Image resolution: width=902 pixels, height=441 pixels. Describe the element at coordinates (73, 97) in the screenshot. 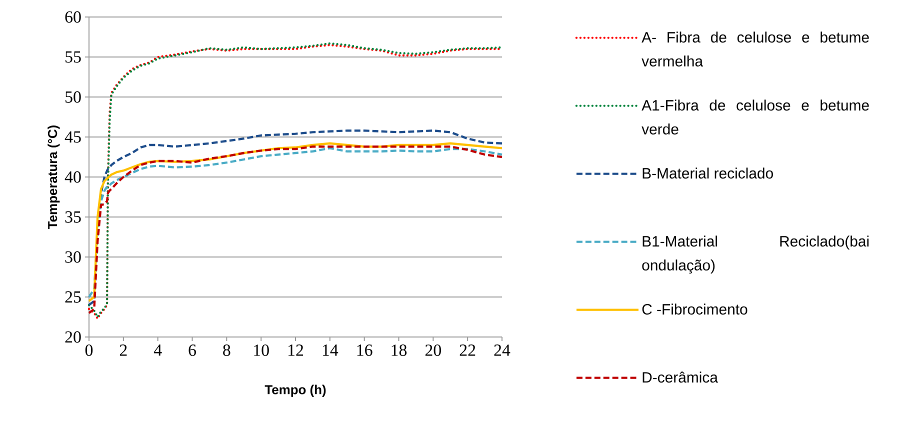

I see `y-tick-label: 50` at that location.